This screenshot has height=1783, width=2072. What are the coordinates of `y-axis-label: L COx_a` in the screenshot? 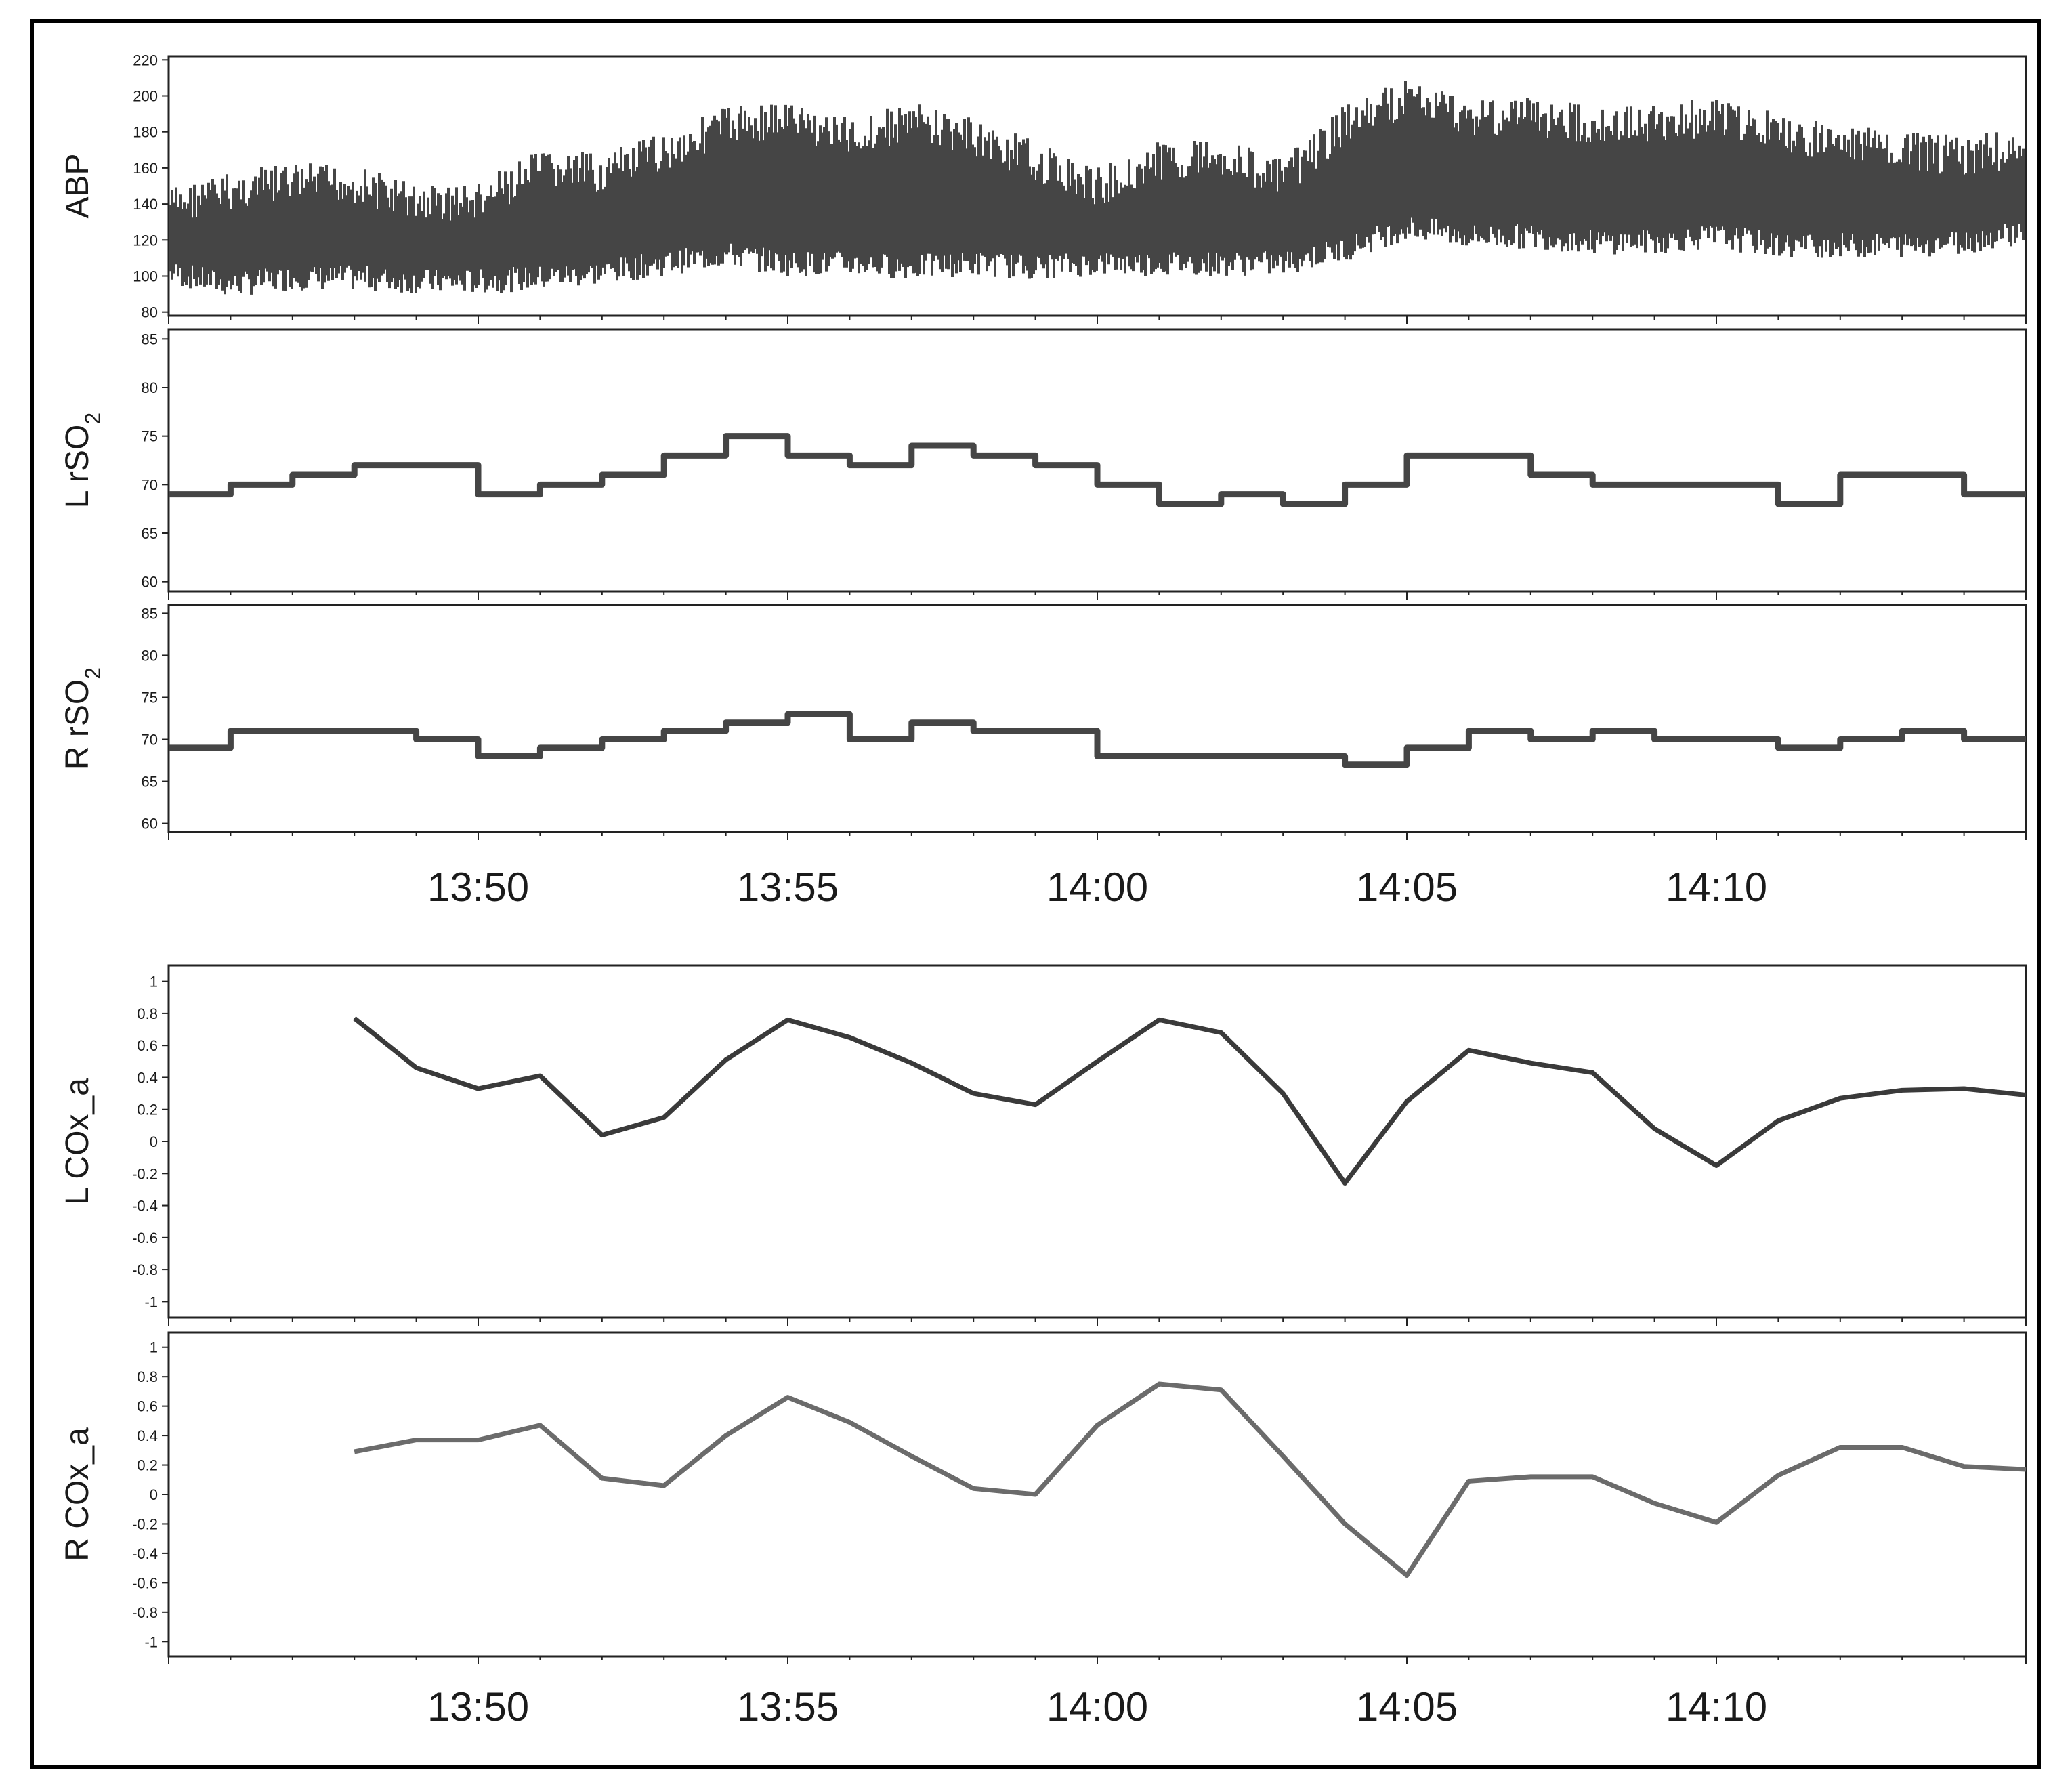 It's located at (78, 1141).